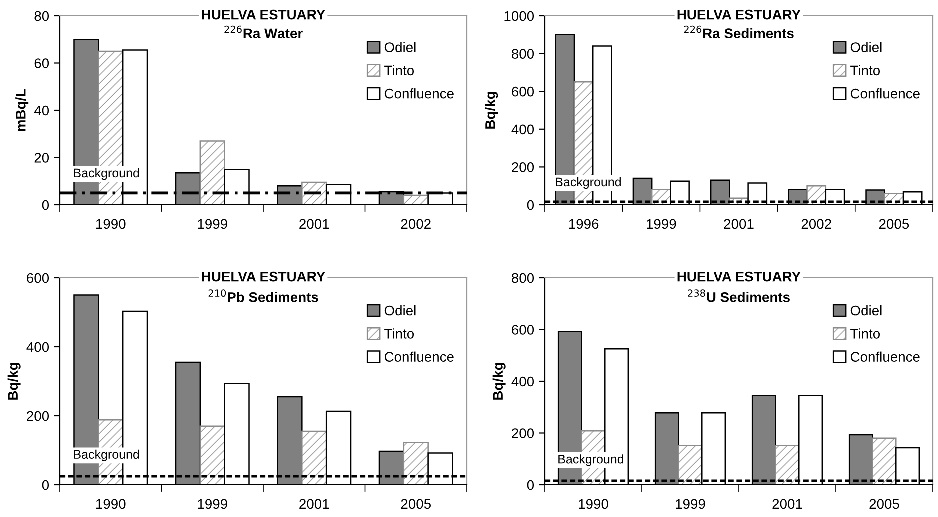  What do you see at coordinates (263, 296) in the screenshot?
I see `text: $^{210}$Pb Sediments` at bounding box center [263, 296].